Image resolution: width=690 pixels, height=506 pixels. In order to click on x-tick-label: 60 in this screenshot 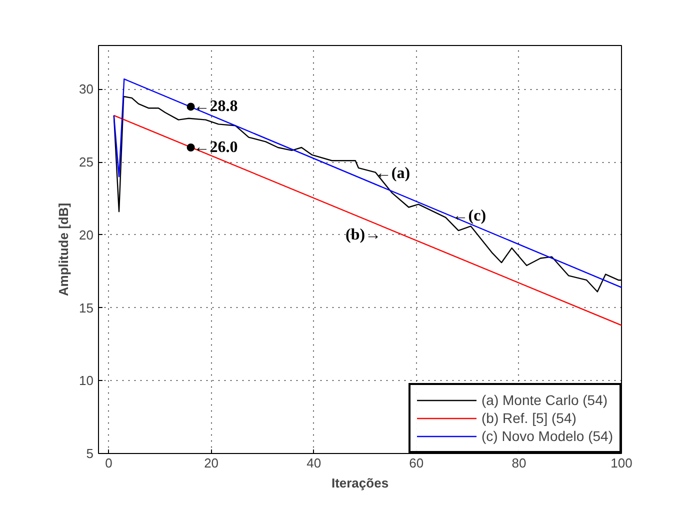, I will do `click(416, 463)`.